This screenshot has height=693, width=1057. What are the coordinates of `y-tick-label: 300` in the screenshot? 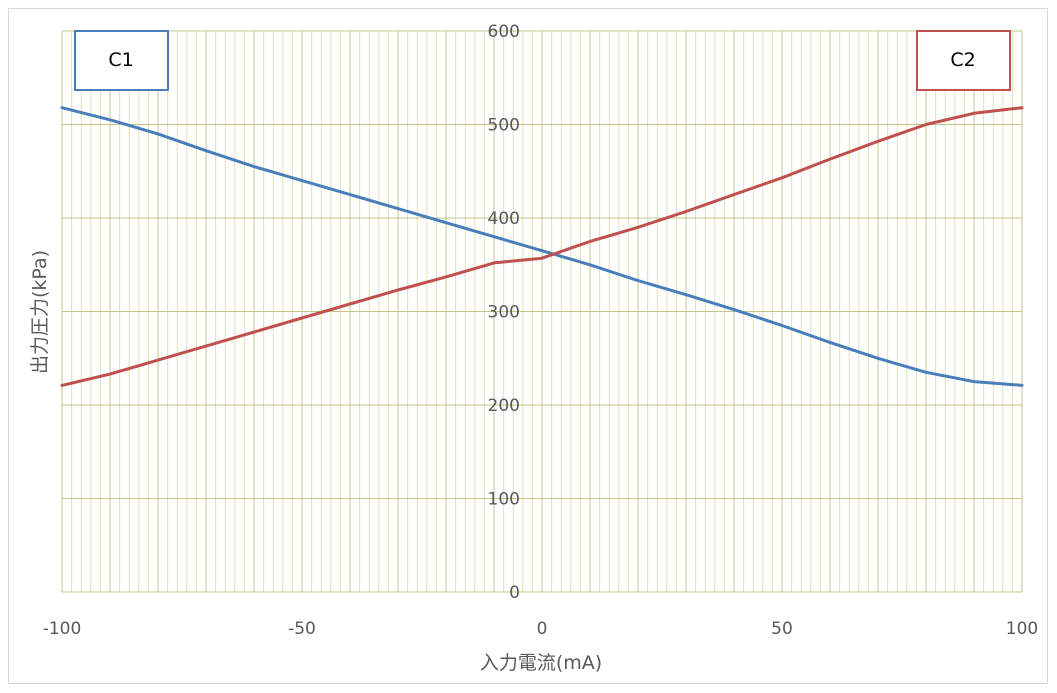 It's located at (504, 313).